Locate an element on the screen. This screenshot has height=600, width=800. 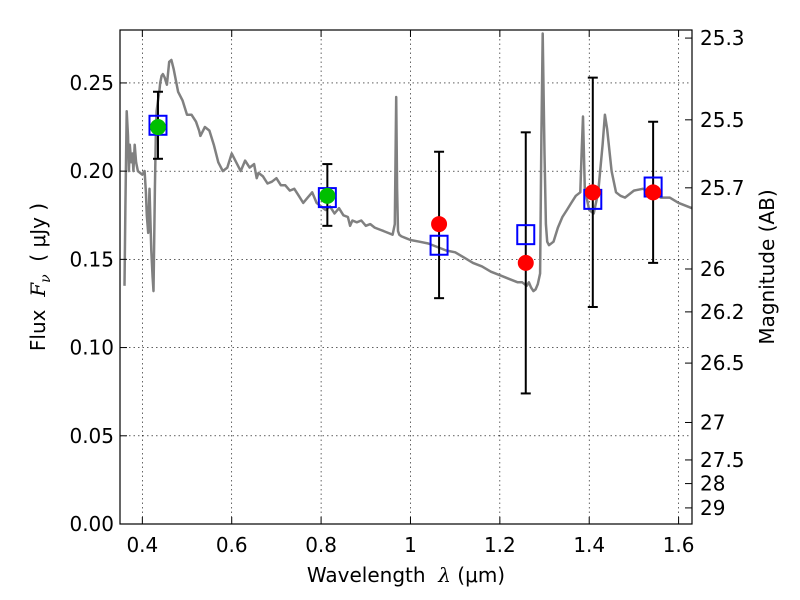
x-axis-label-suffix: (μm) is located at coordinates (478, 575).